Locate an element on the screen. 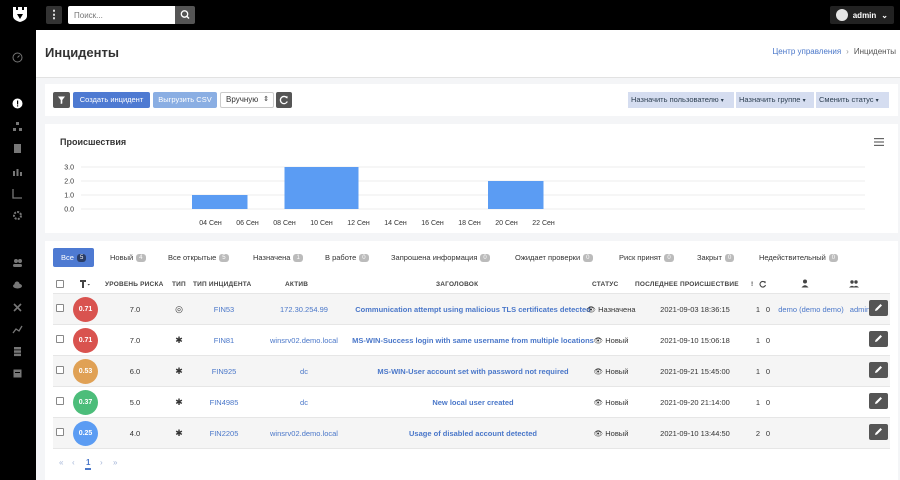  assignee-link: demo (demo demo) is located at coordinates (811, 309).